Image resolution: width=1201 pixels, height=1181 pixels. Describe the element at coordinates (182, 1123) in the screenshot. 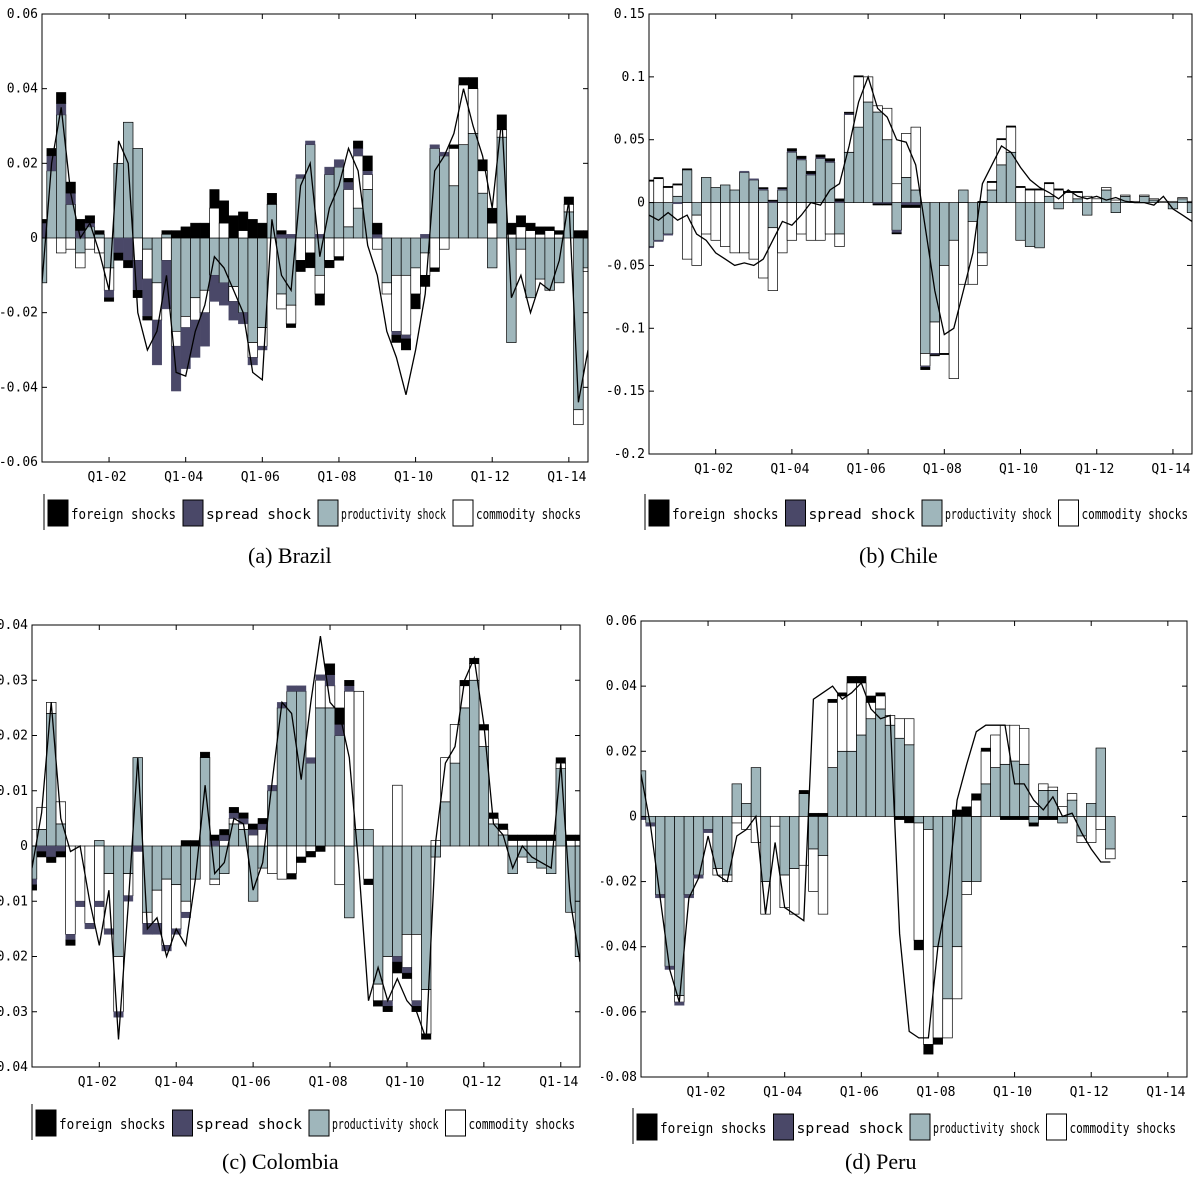

I see `legend-swatch-spread-shock` at that location.